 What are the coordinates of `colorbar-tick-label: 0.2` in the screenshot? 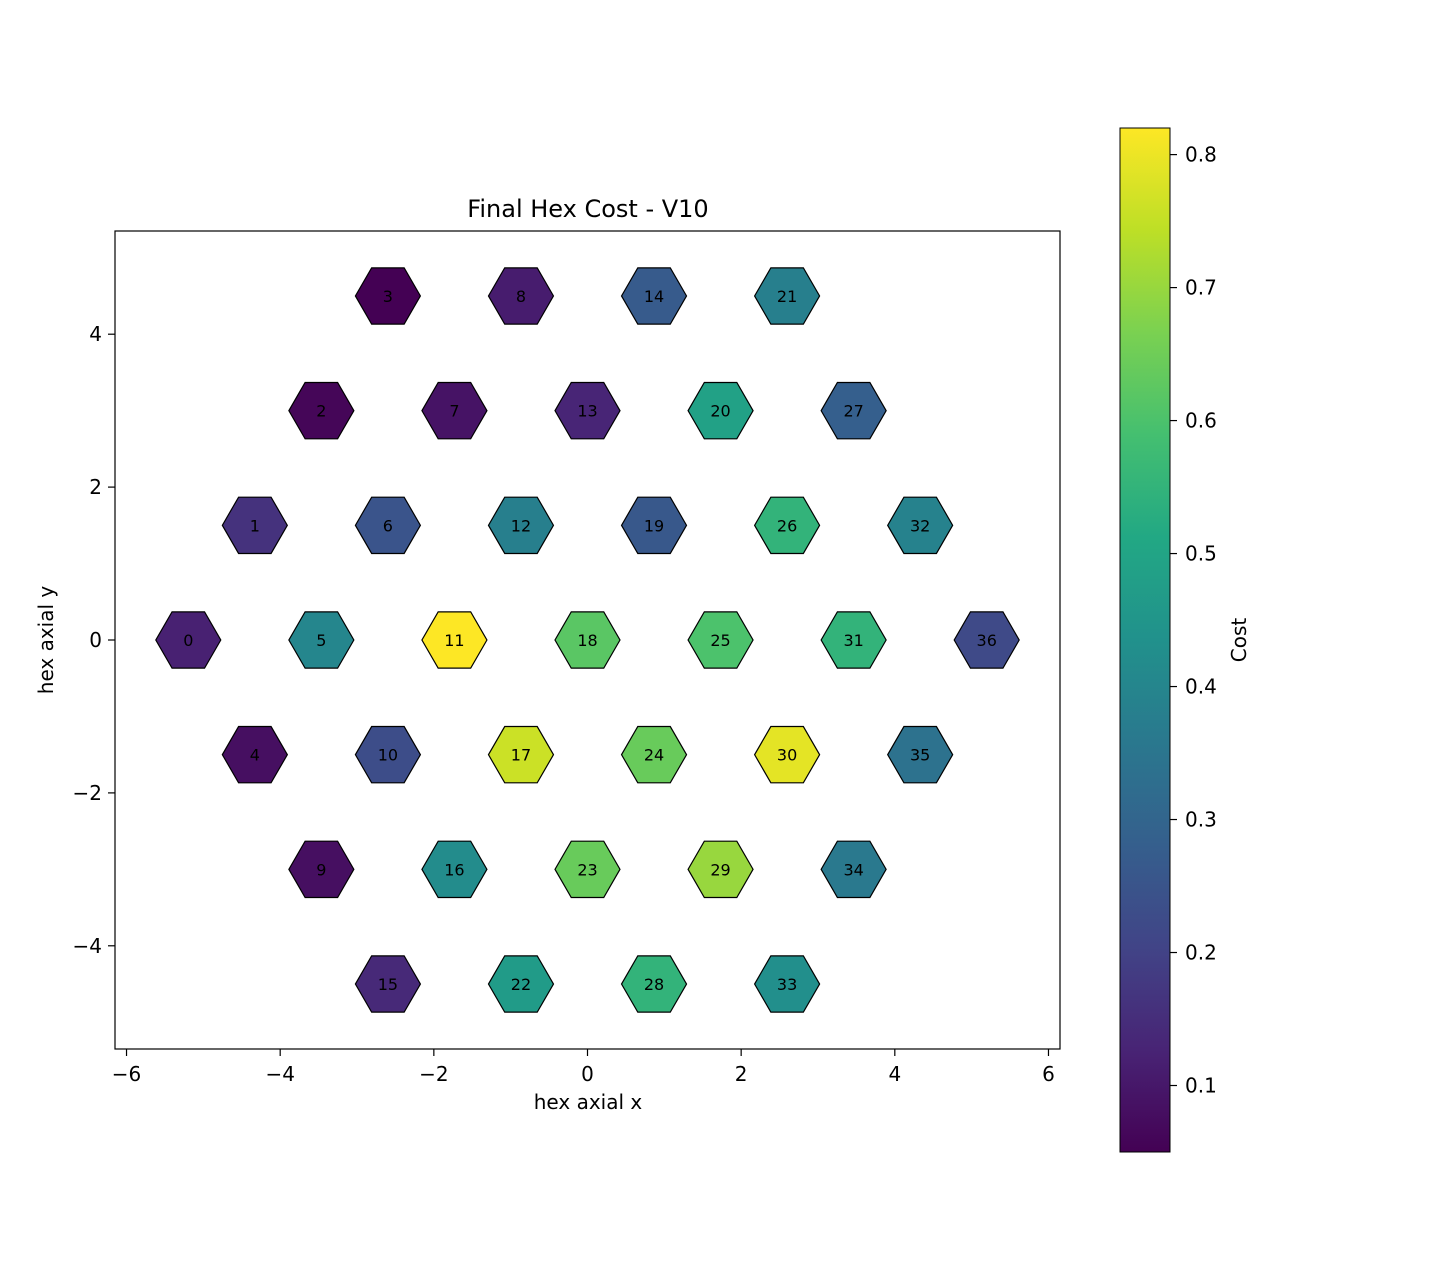 It's located at (1201, 953).